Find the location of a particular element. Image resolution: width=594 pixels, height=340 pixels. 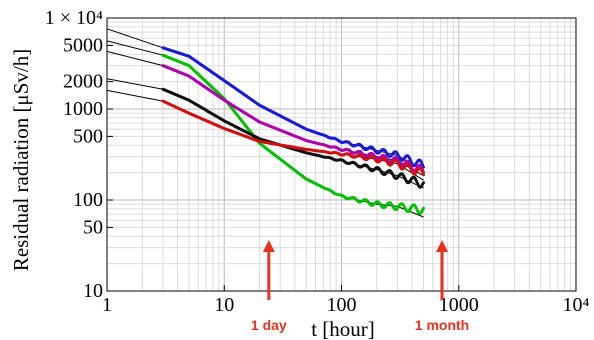

y-tick-label: 100 is located at coordinates (88, 200).